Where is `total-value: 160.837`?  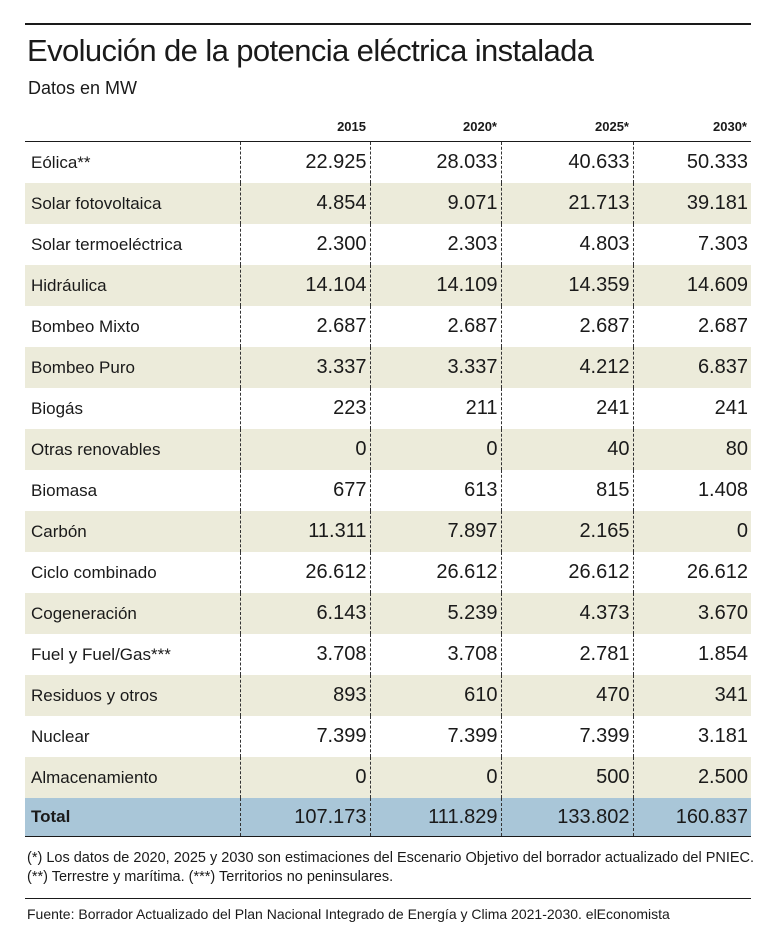 total-value: 160.837 is located at coordinates (692, 817).